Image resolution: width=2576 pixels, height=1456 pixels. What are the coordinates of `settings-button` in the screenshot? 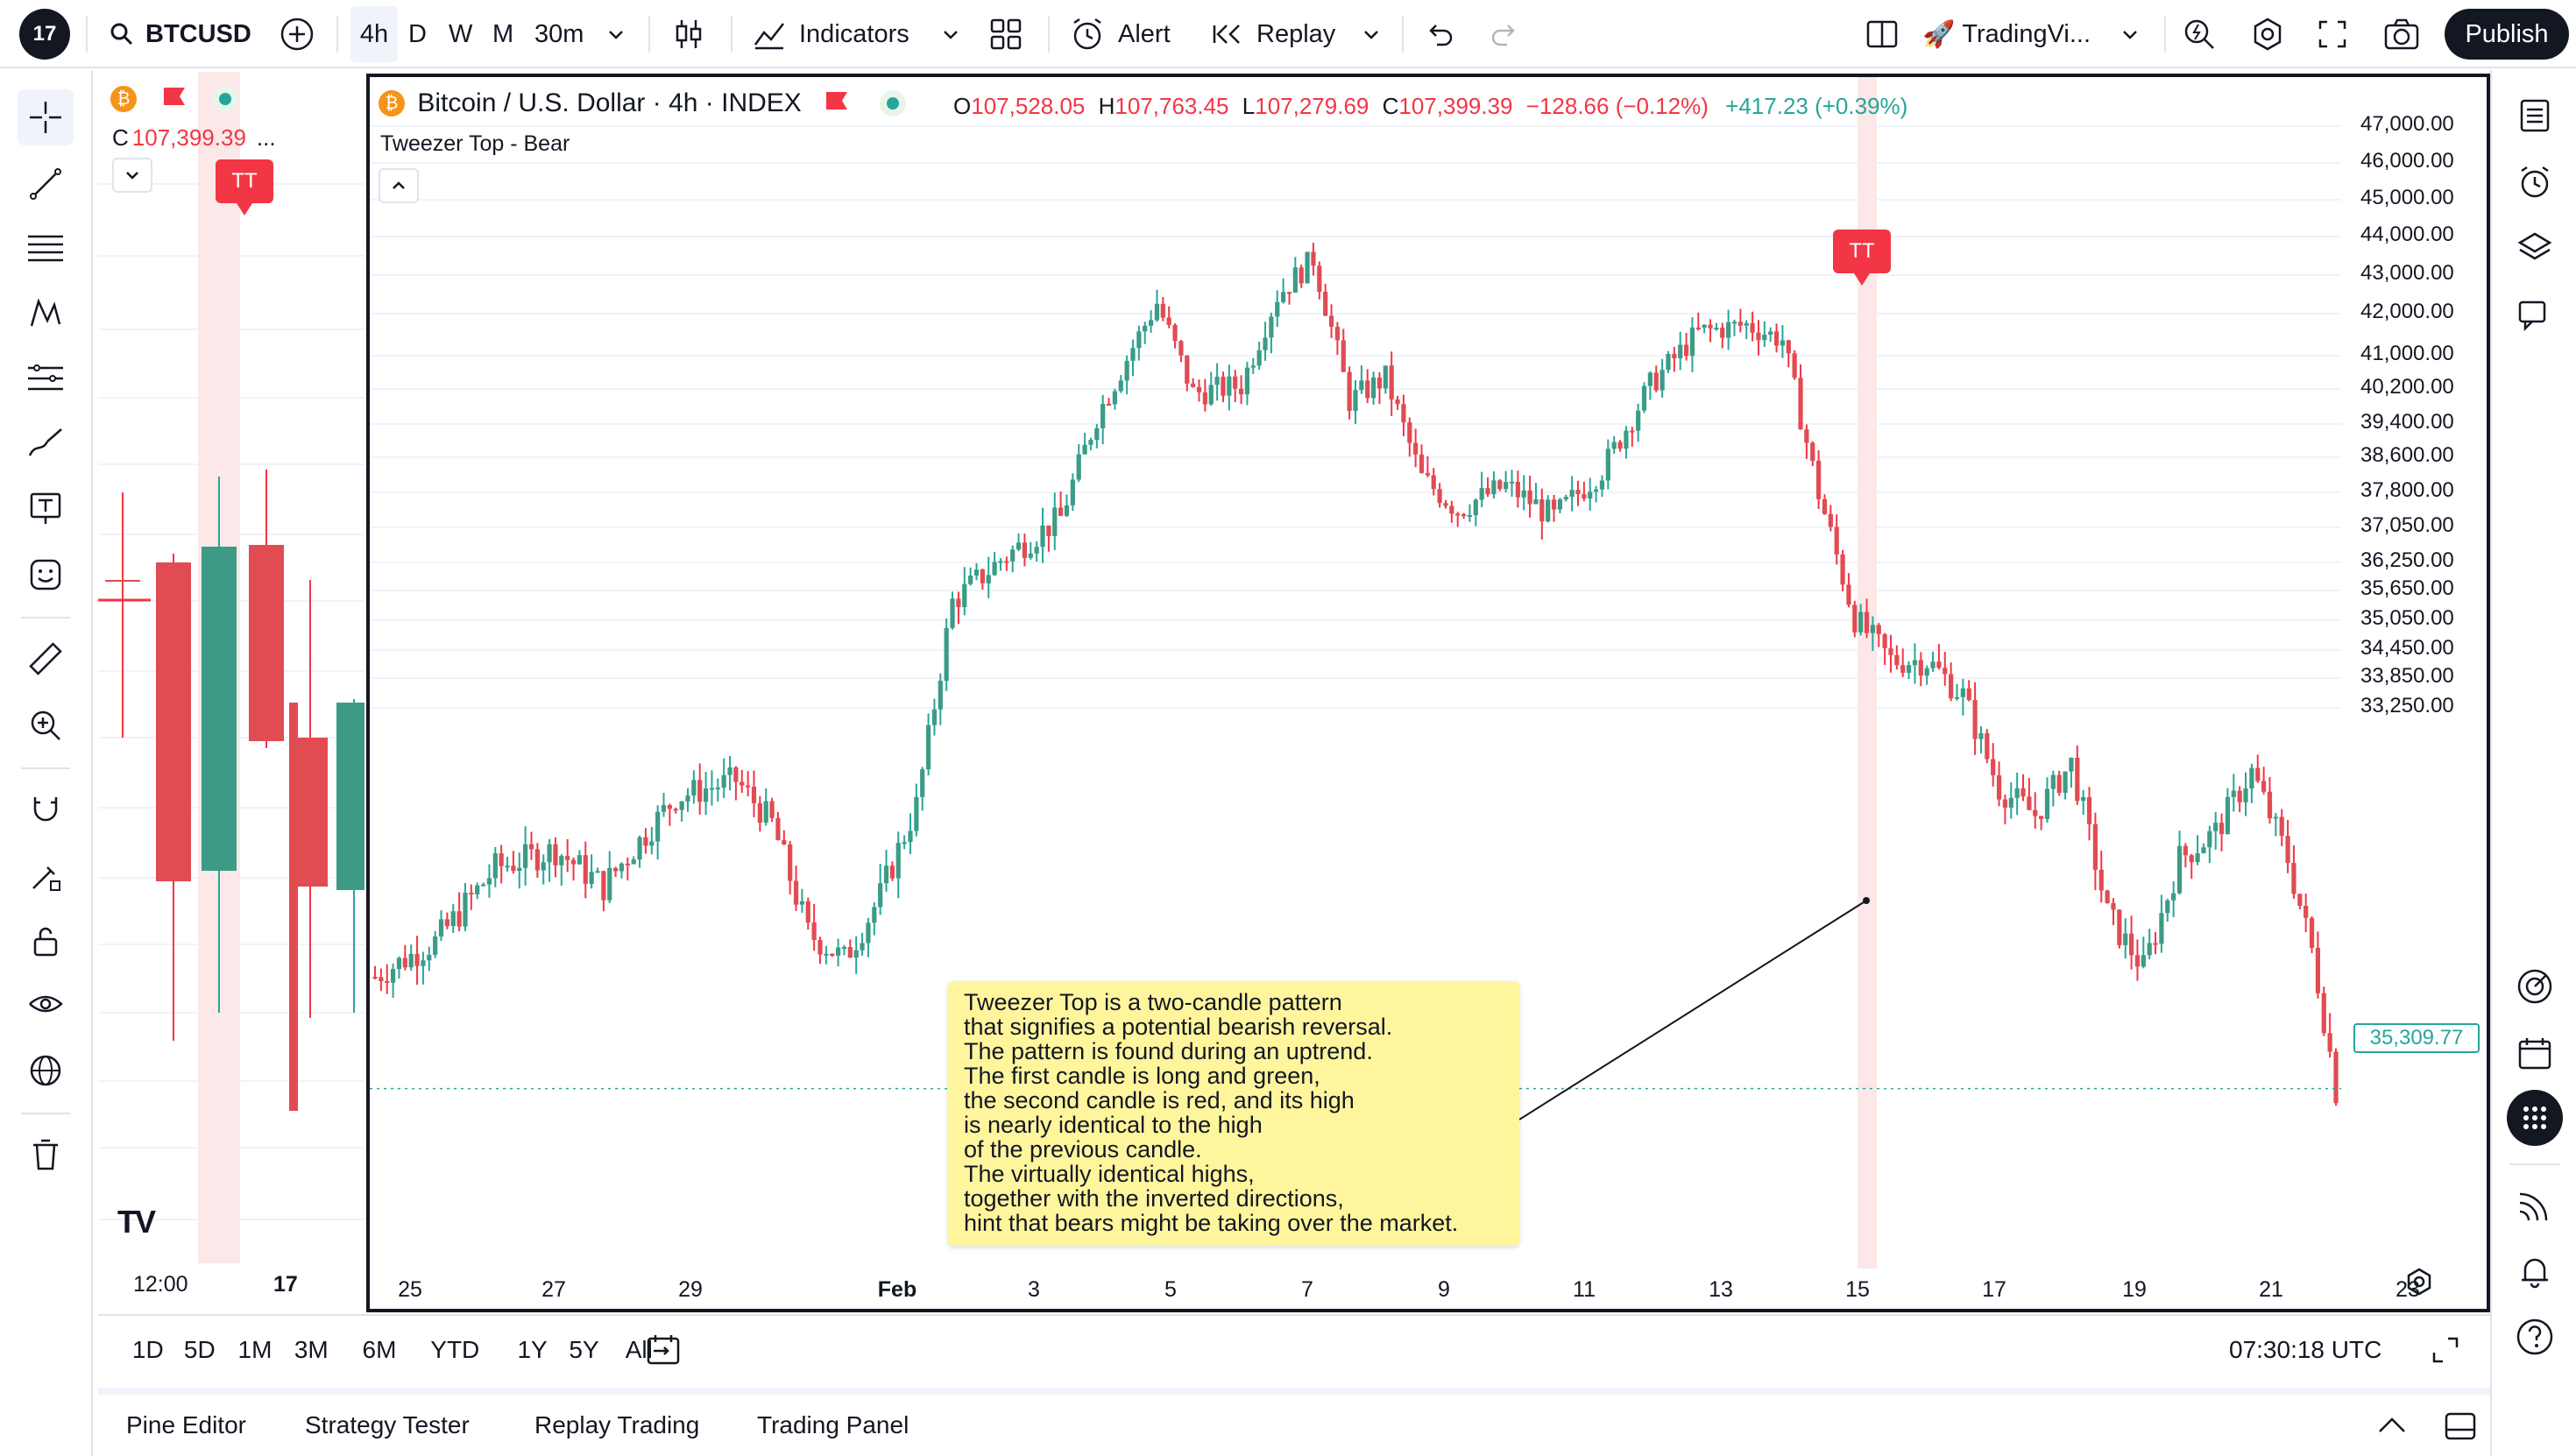 It's located at (2267, 34).